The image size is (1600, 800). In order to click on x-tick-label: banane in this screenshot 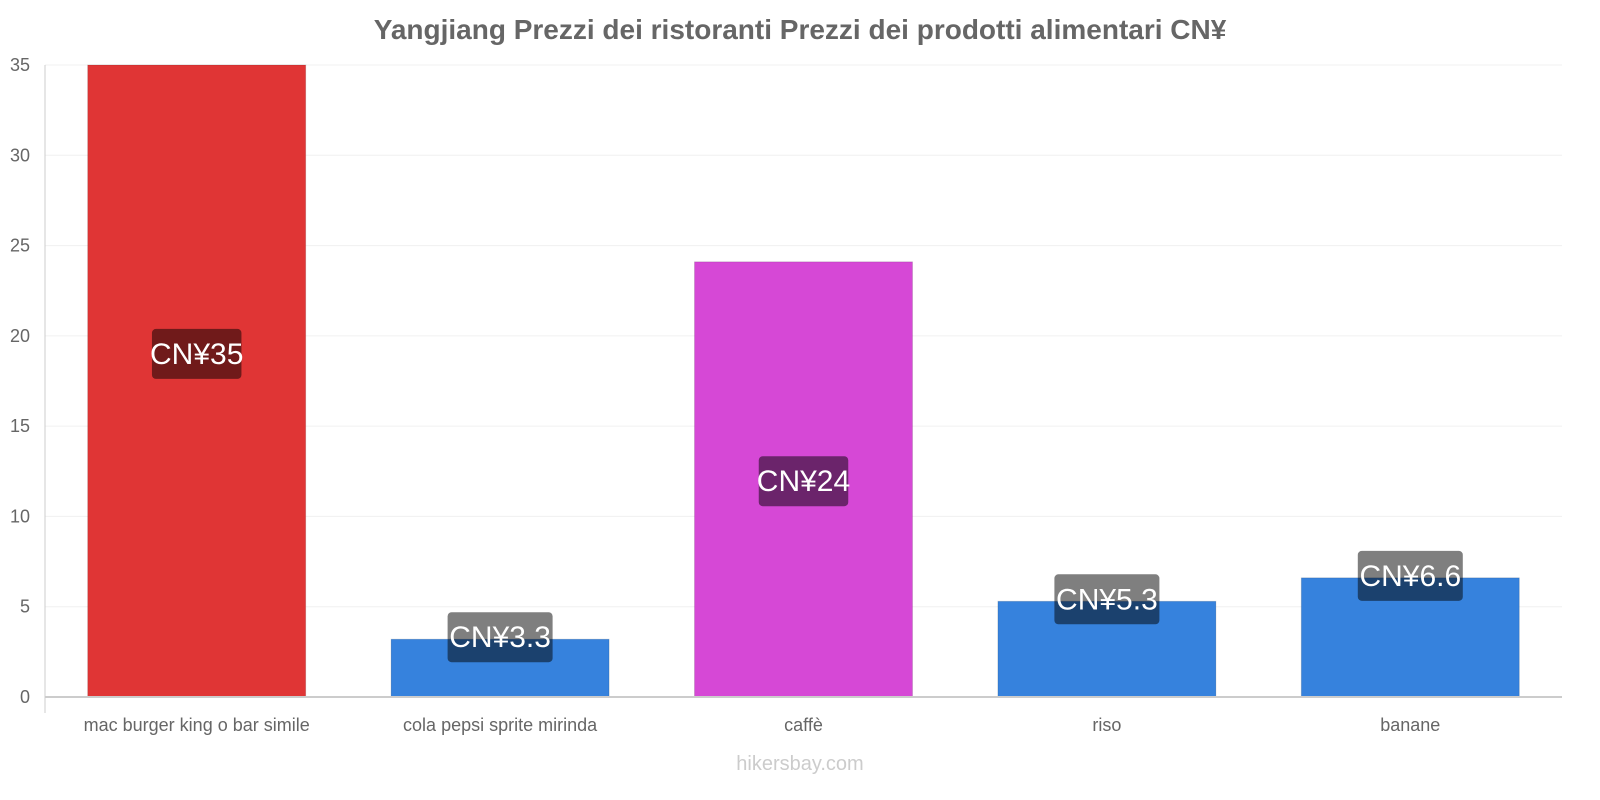, I will do `click(1410, 725)`.